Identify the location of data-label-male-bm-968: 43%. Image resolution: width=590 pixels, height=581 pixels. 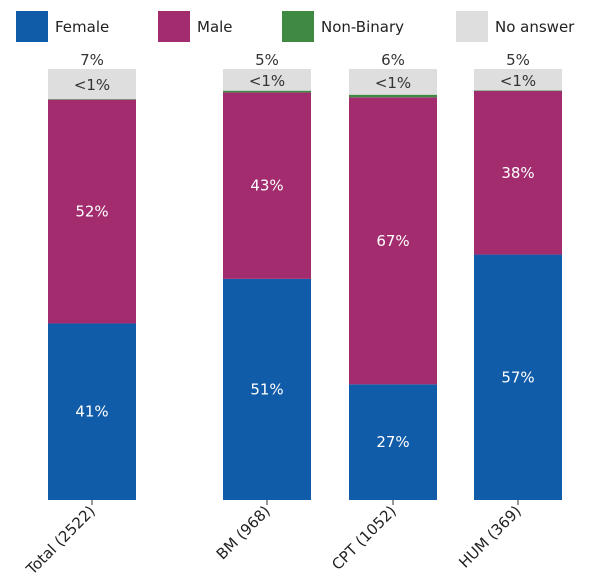
(266, 186).